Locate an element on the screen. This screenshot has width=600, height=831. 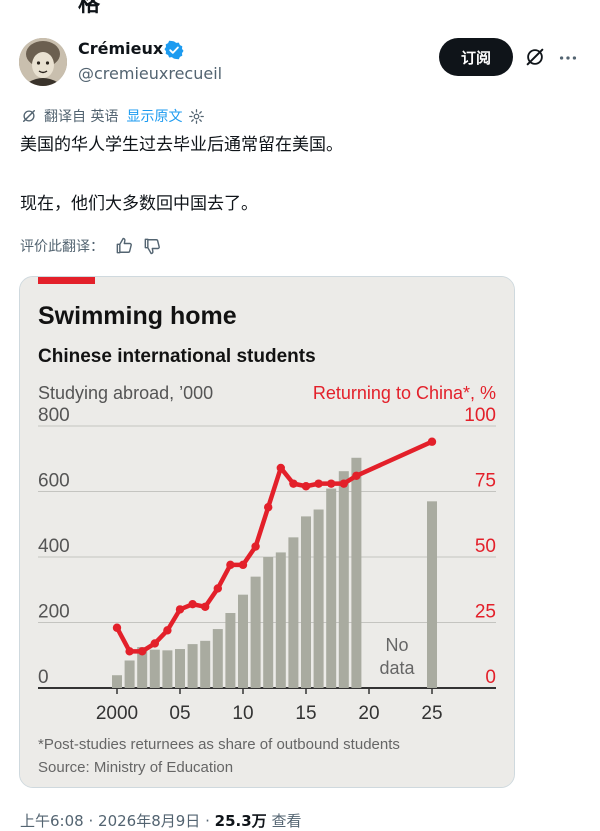
translate-icon is located at coordinates (29, 116).